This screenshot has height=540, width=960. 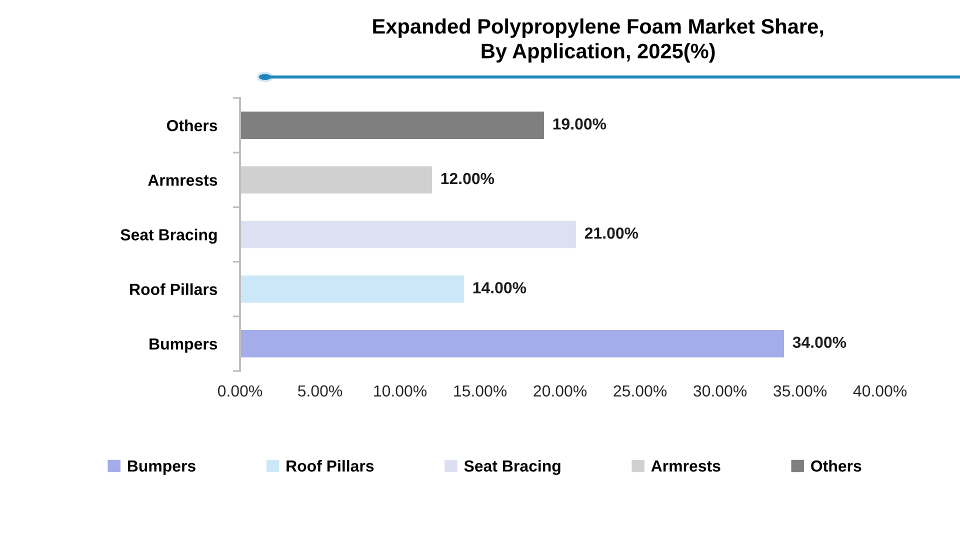 What do you see at coordinates (598, 40) in the screenshot?
I see `chart-title: Expanded Polypropylene Foam Market Share, By Application, 2025(%)` at bounding box center [598, 40].